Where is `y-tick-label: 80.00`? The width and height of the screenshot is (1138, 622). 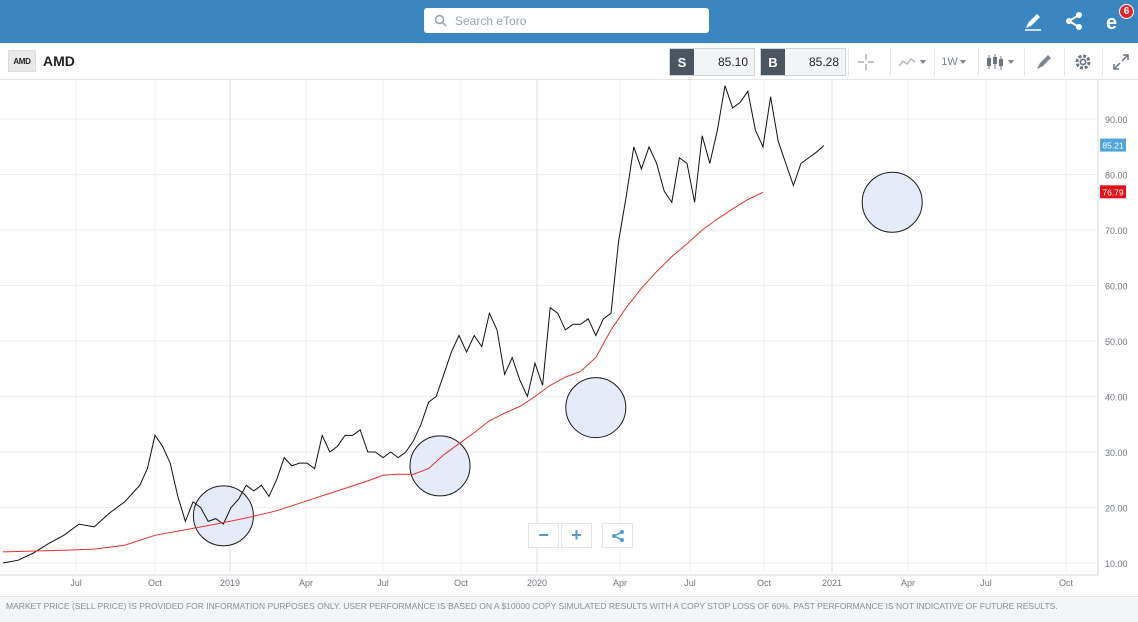 y-tick-label: 80.00 is located at coordinates (1116, 176).